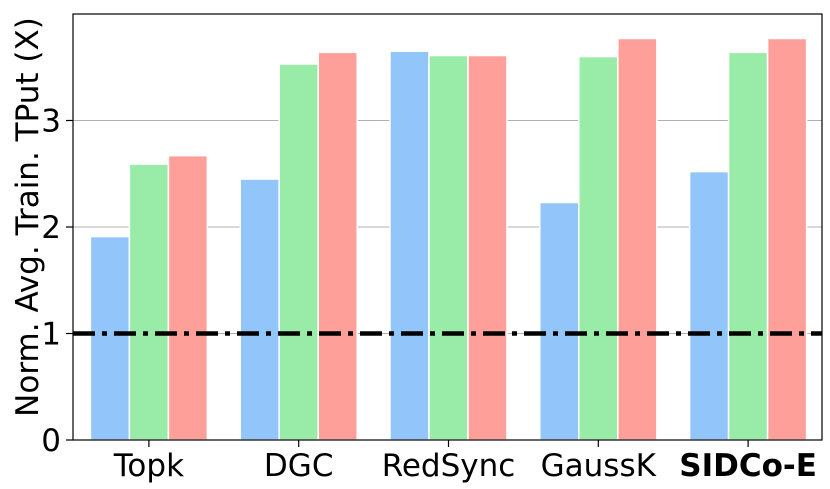 This screenshot has height=489, width=830. What do you see at coordinates (51, 228) in the screenshot?
I see `y-tick-label: 2` at bounding box center [51, 228].